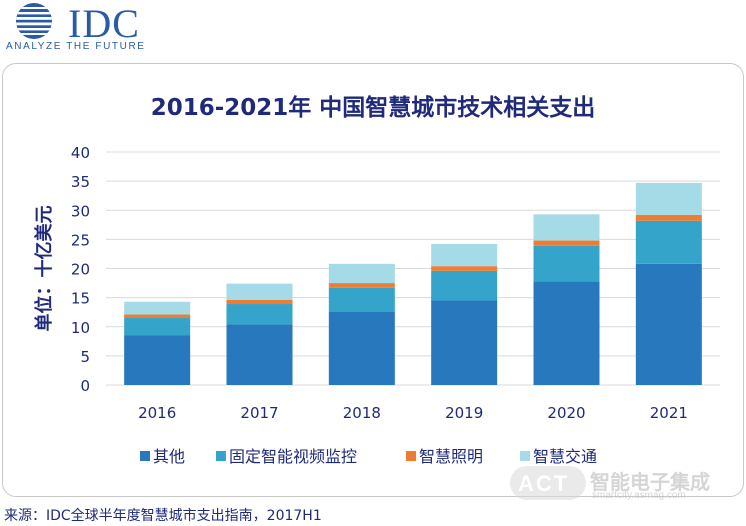 This screenshot has width=746, height=526. I want to click on x-tick-label: 2019, so click(464, 413).